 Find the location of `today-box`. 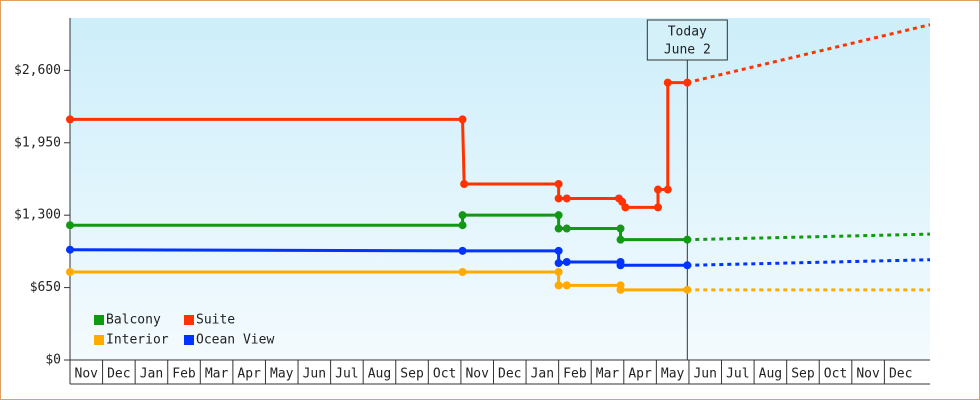

today-box is located at coordinates (687, 40).